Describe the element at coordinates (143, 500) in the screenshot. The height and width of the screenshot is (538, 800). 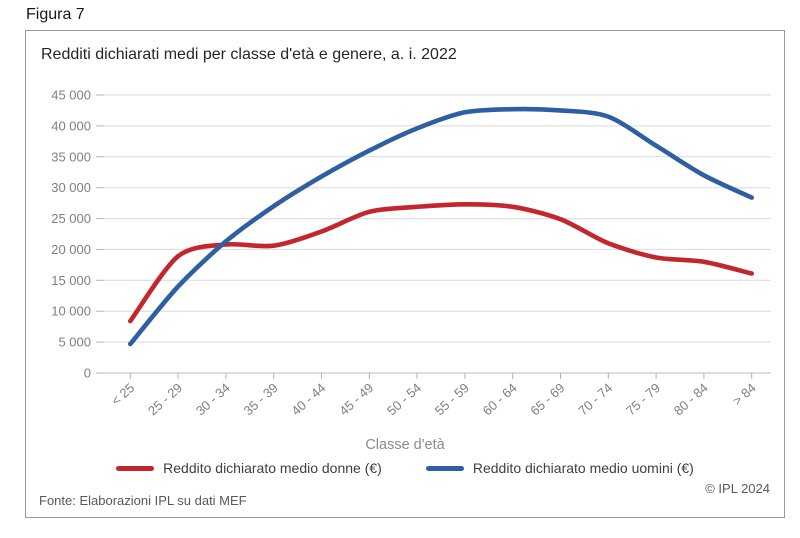
I see `source-note: Fonte: Elaborazioni IPL su dati MEF` at that location.